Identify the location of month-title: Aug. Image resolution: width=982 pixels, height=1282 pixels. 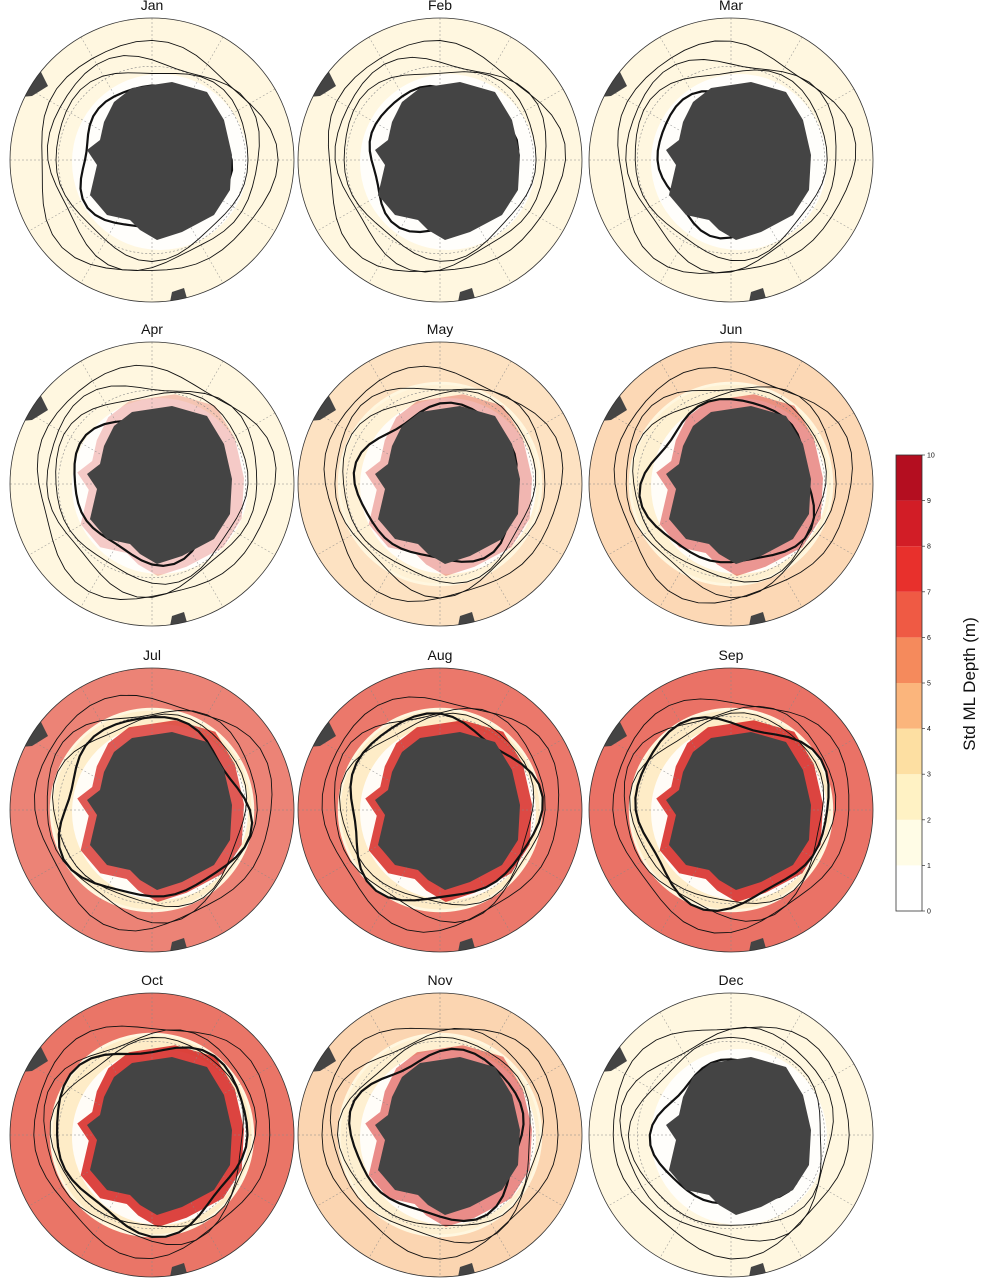
(440, 655).